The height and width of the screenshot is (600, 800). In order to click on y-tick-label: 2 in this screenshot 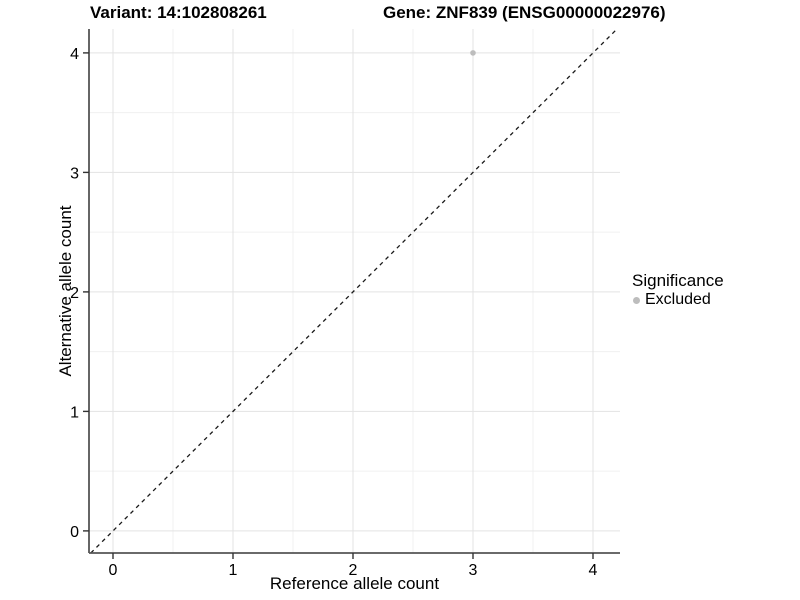, I will do `click(74, 293)`.